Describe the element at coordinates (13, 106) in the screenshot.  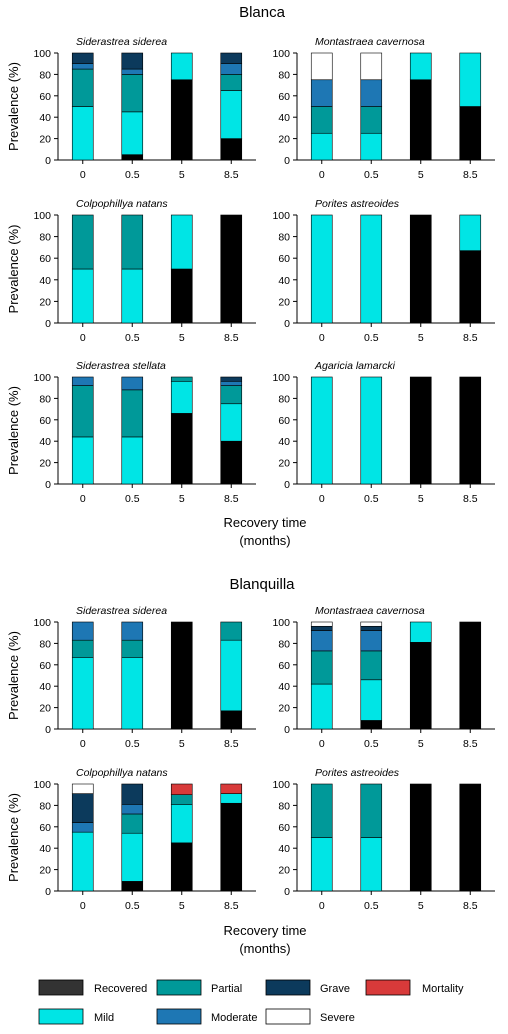
I see `y-axis-label: Prevalence (%)` at that location.